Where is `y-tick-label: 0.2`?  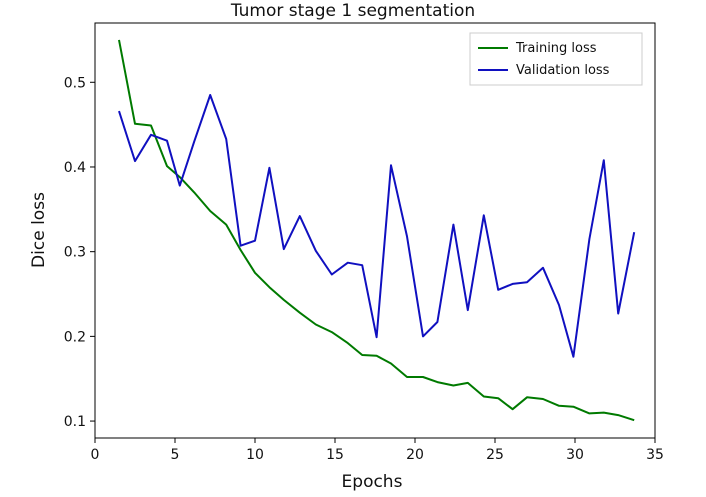 y-tick-label: 0.2 is located at coordinates (75, 337).